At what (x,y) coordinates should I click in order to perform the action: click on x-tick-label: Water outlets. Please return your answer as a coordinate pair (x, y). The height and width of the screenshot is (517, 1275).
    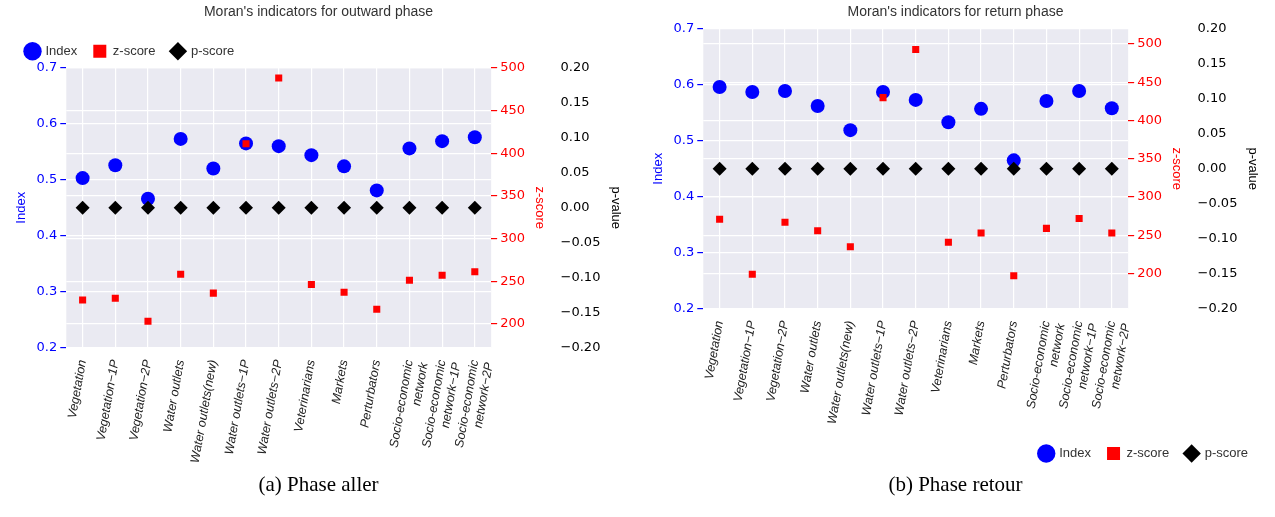
    Looking at the image, I should click on (174, 396).